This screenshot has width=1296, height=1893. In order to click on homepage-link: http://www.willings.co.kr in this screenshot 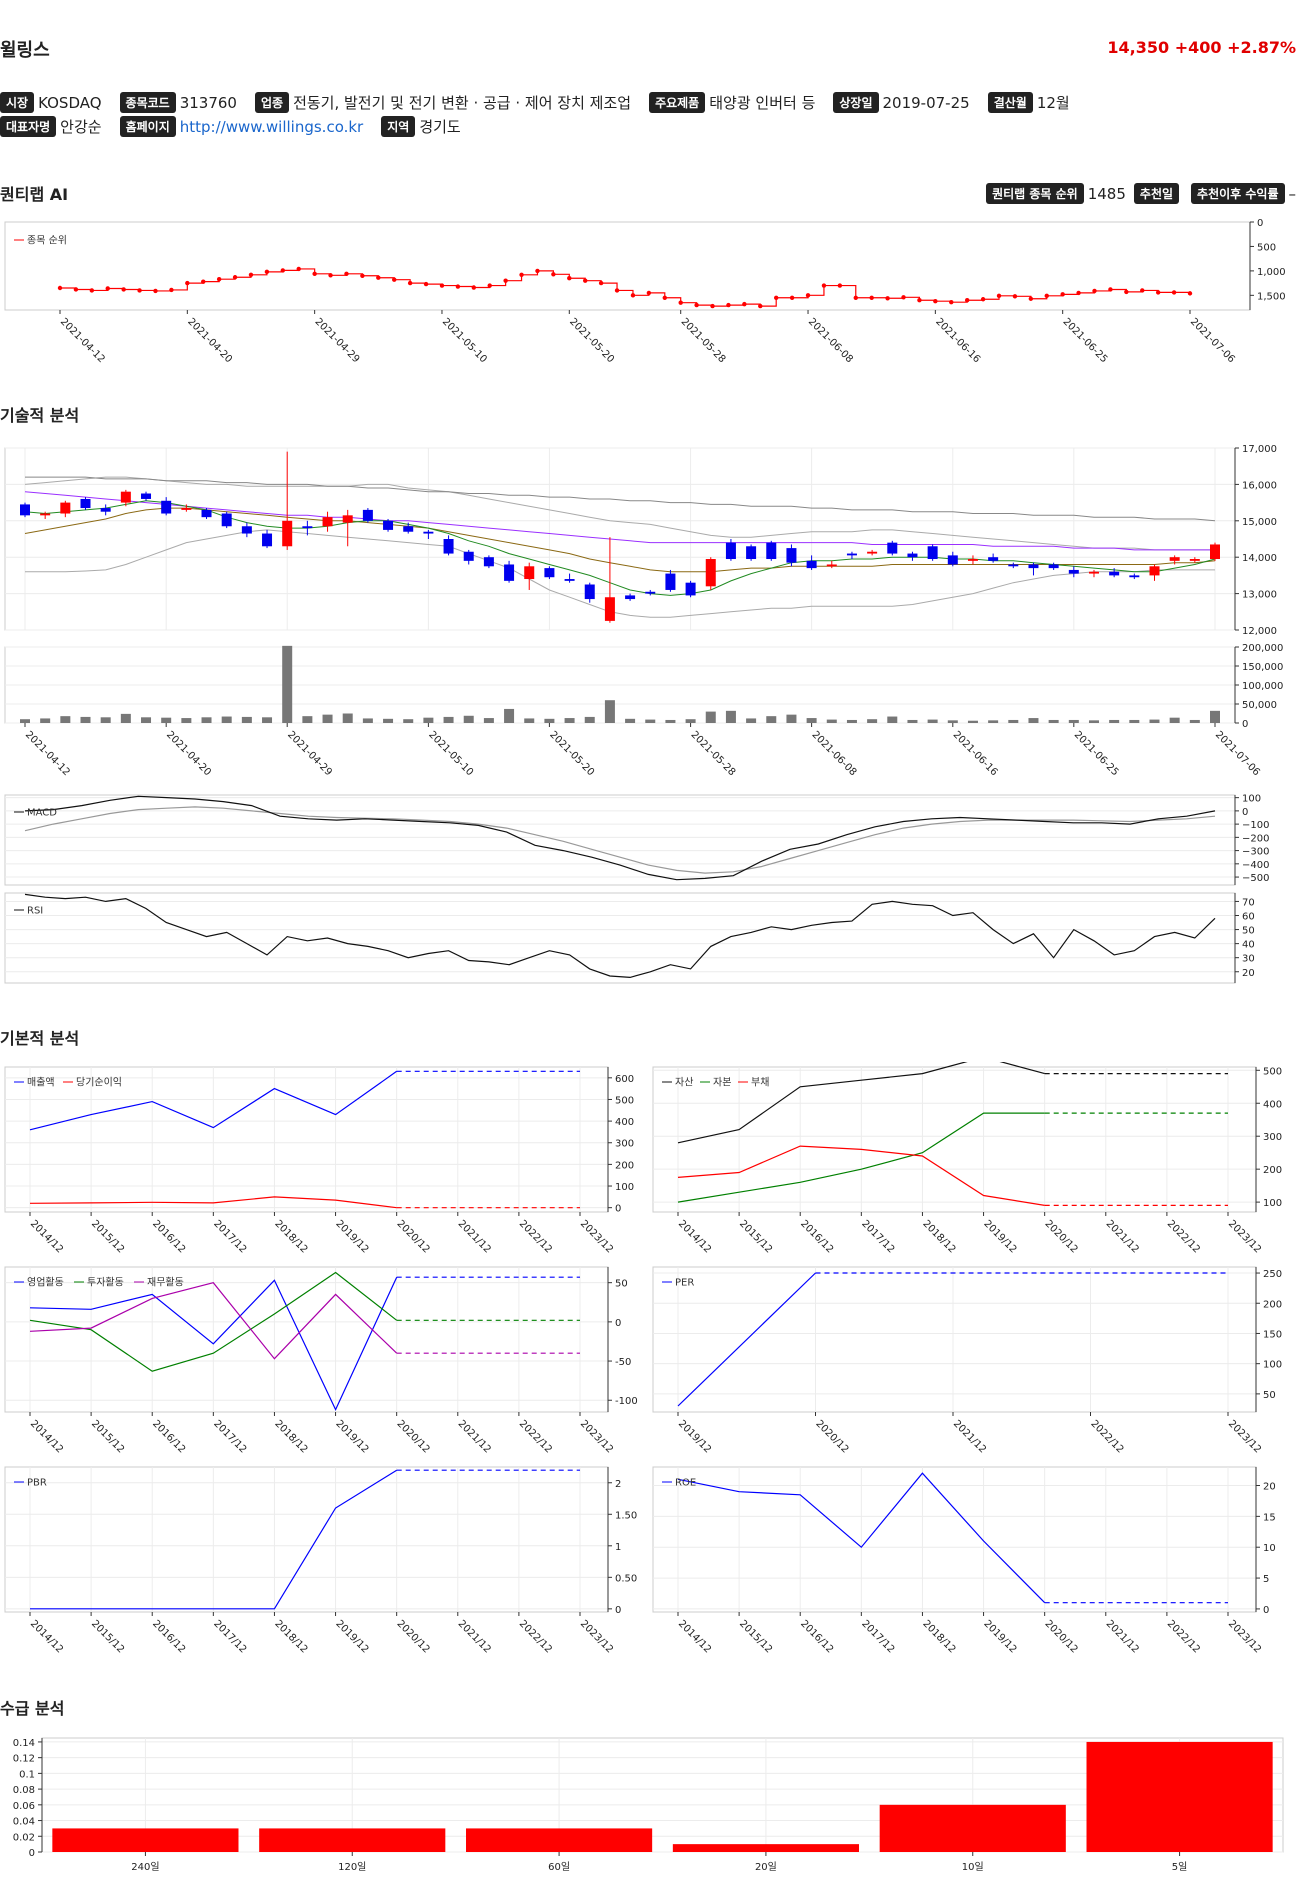, I will do `click(271, 126)`.